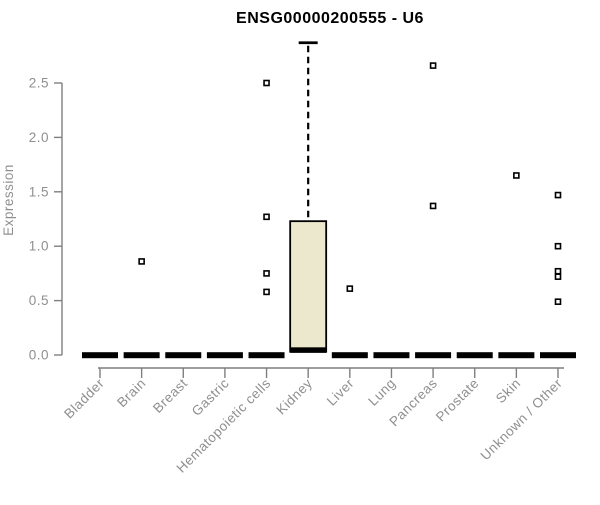  What do you see at coordinates (39, 355) in the screenshot?
I see `y-tick-label: 0.0` at bounding box center [39, 355].